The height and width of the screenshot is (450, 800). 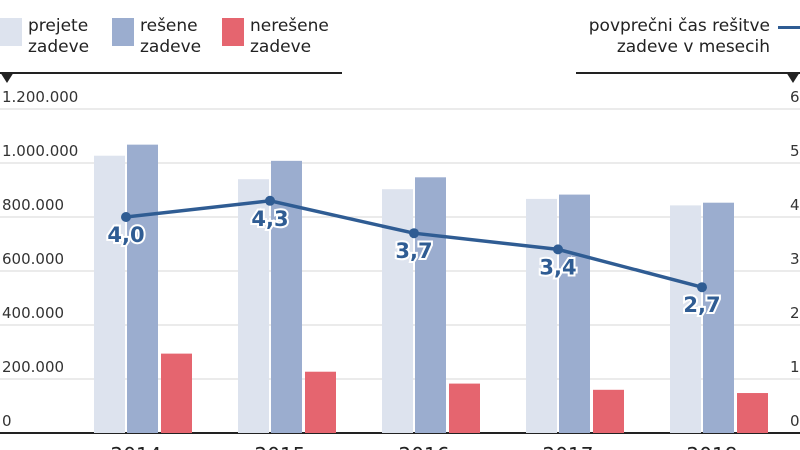 I want to click on line-data-label: 4,0, so click(x=125, y=235).